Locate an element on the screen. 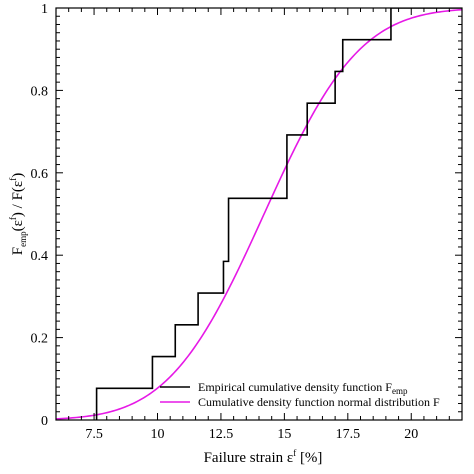  x-axis-title-prefix: Failure strain ε is located at coordinates (249, 458).